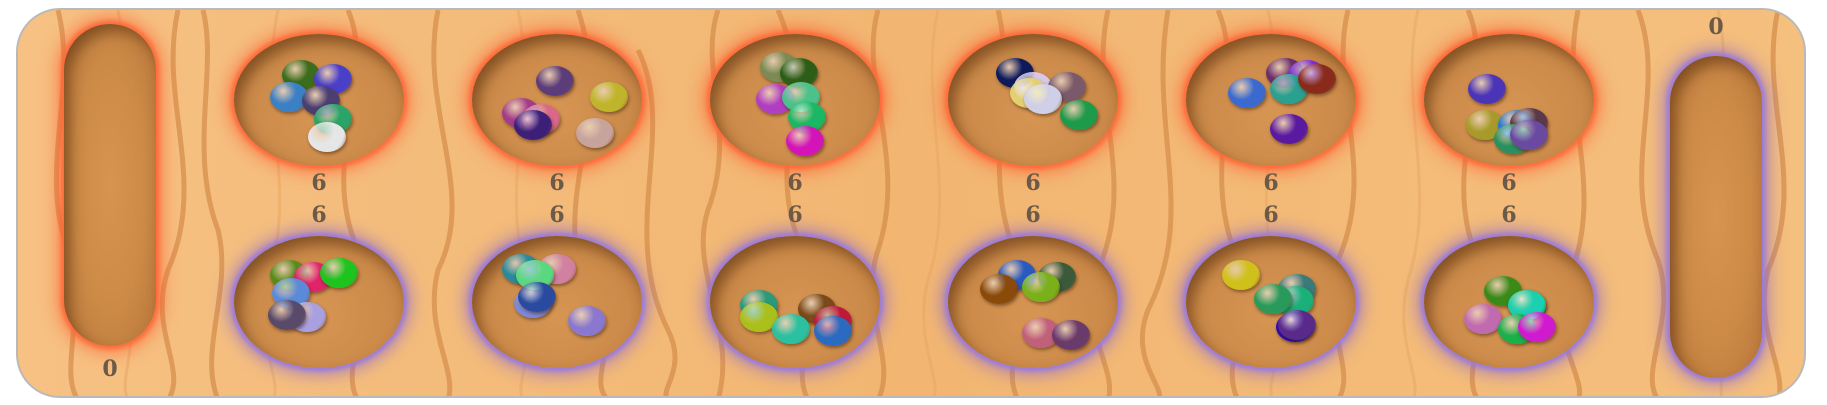  I want to click on bottom-pit-1-count: 6, so click(319, 215).